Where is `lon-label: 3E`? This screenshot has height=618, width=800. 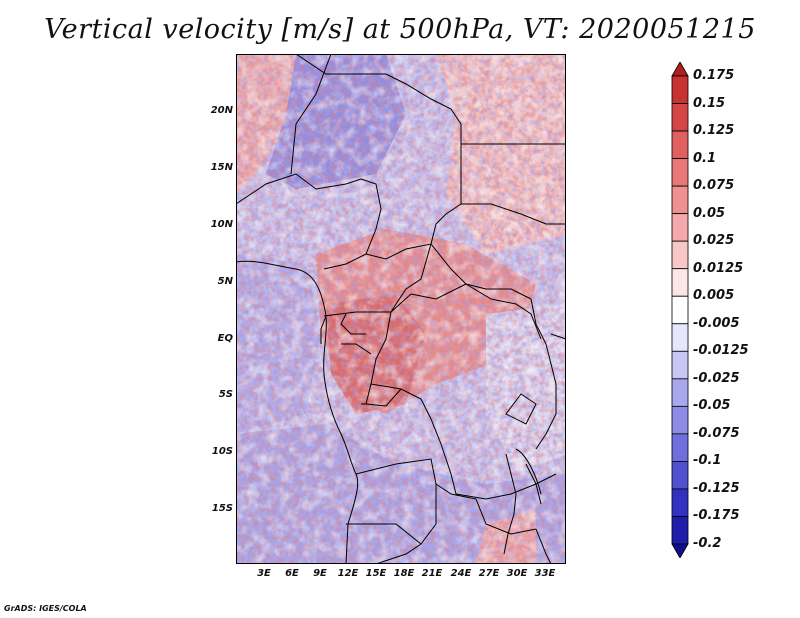 lon-label: 3E is located at coordinates (264, 573).